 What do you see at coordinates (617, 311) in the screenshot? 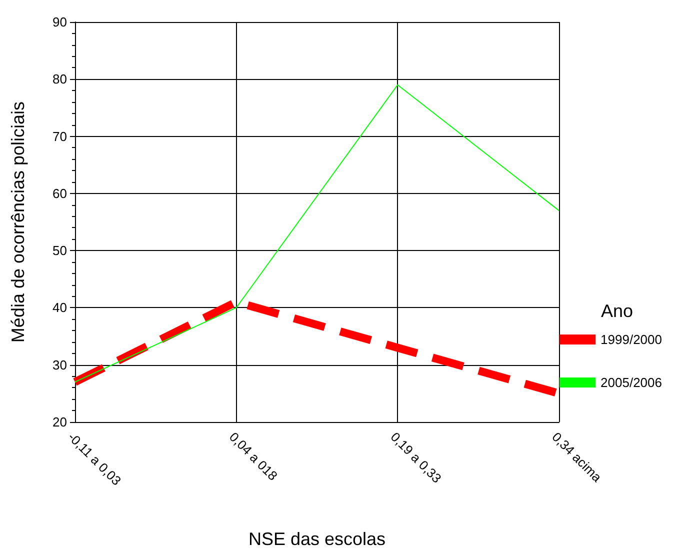
I see `legend-title: Ano` at bounding box center [617, 311].